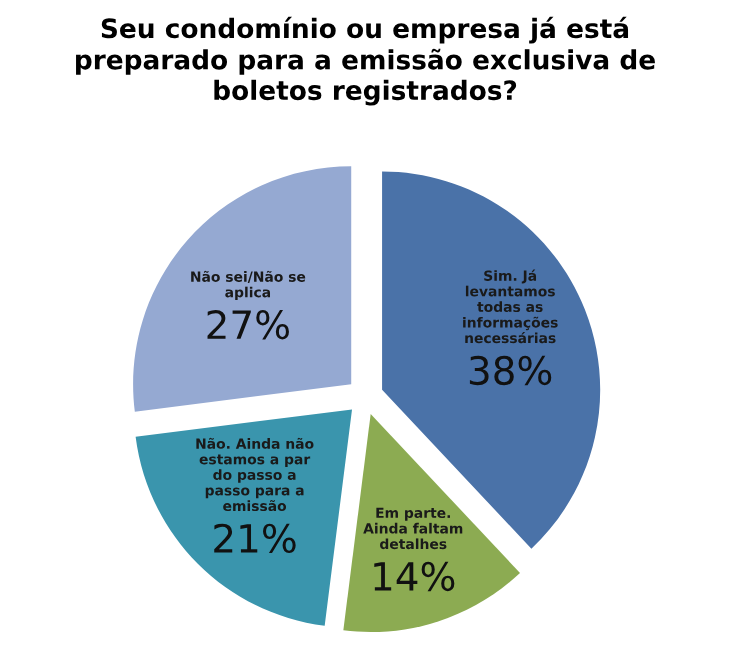  I want to click on data-label: 27%, so click(248, 324).